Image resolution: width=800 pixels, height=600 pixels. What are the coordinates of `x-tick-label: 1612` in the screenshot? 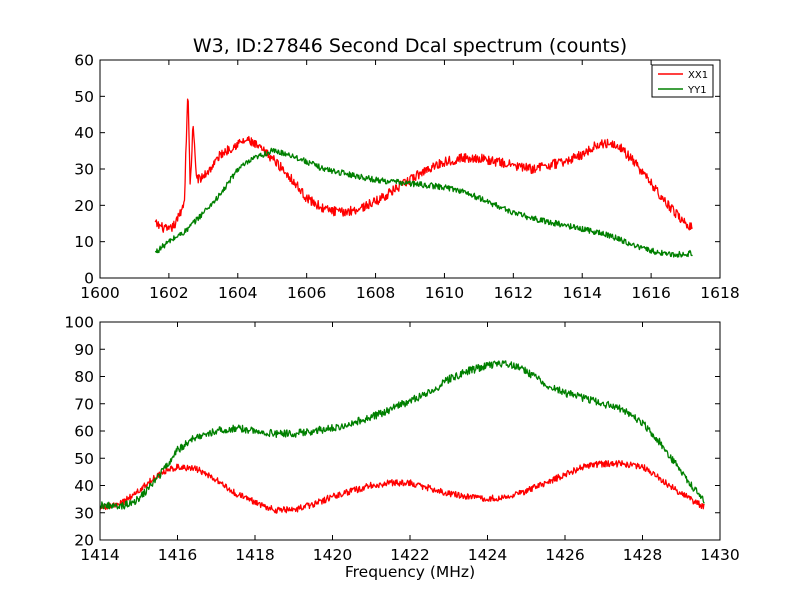 It's located at (513, 293).